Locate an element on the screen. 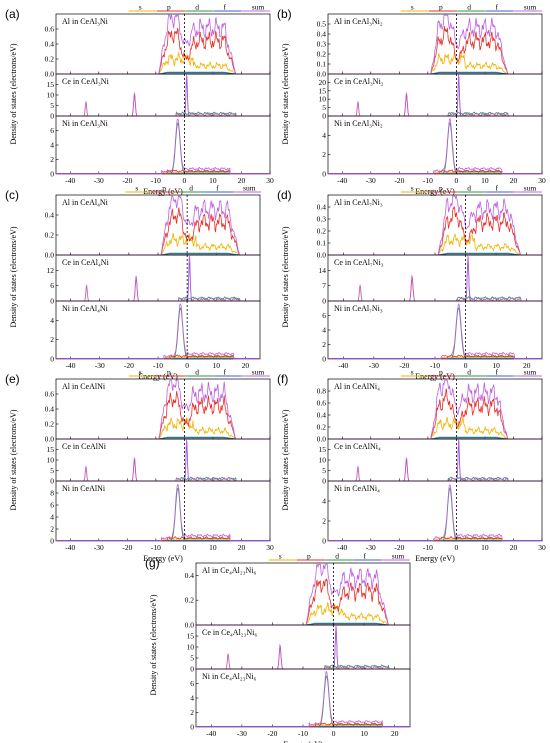 Image resolution: width=550 pixels, height=743 pixels. subplot-label: Ce in CeAl₄Ni is located at coordinates (86, 262).